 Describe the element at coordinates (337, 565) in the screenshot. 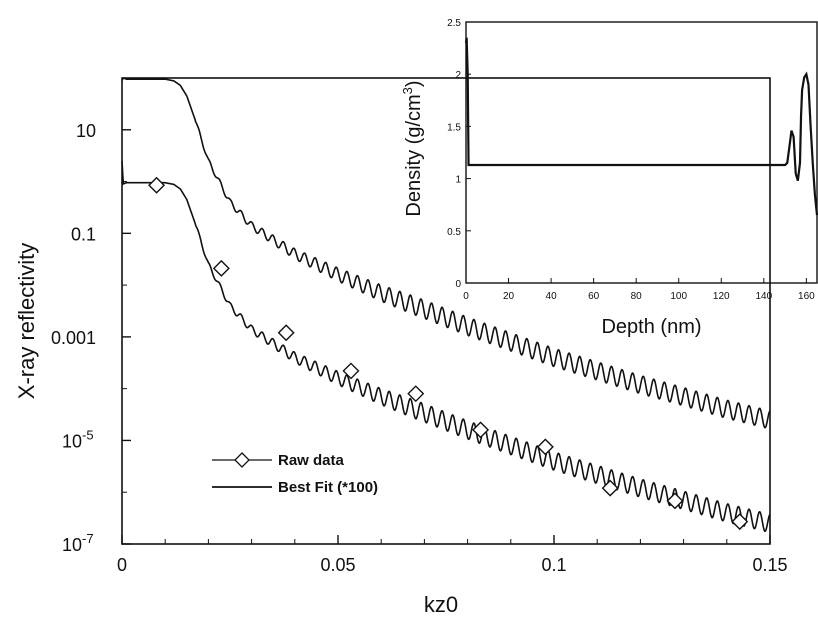

I see `main-x-tick-label: 0.05` at that location.